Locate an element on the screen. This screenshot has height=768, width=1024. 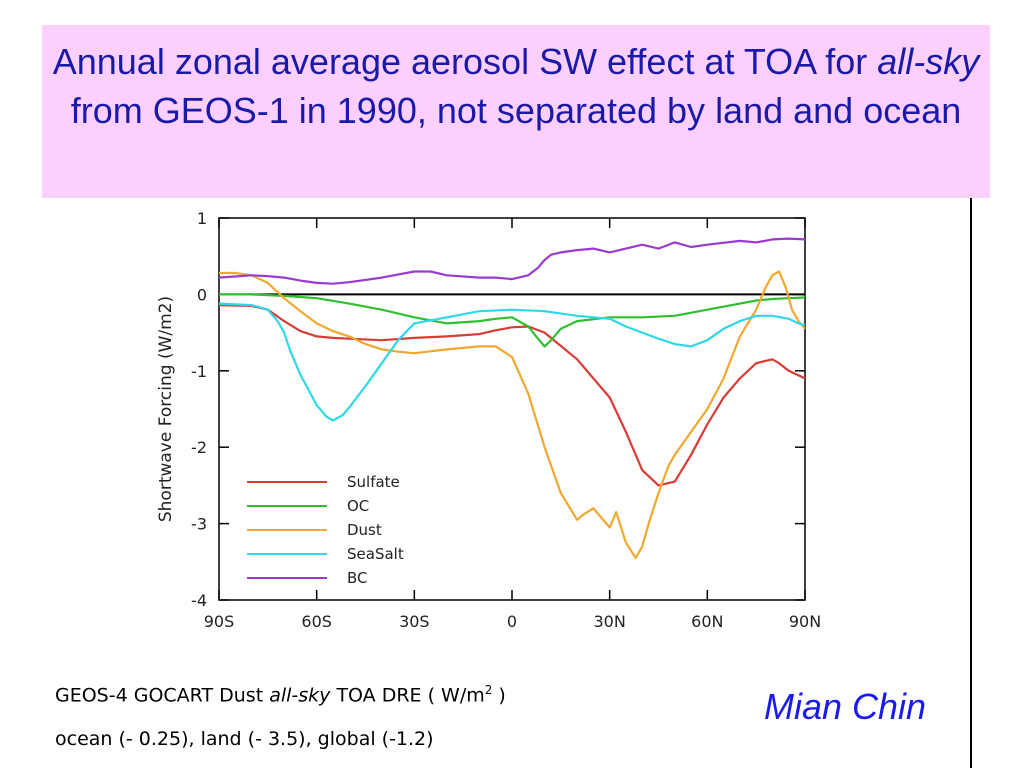
caption-text: GEOS-4 GOCART Dust is located at coordinates (159, 695).